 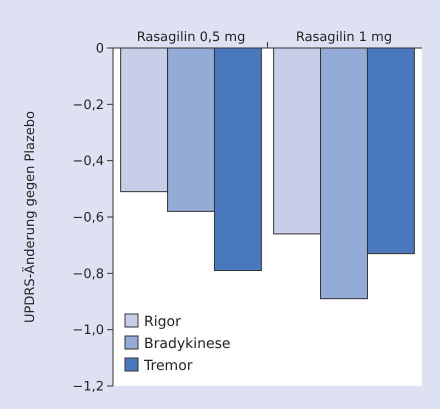 I want to click on y-tick-label: 0, so click(x=100, y=49).